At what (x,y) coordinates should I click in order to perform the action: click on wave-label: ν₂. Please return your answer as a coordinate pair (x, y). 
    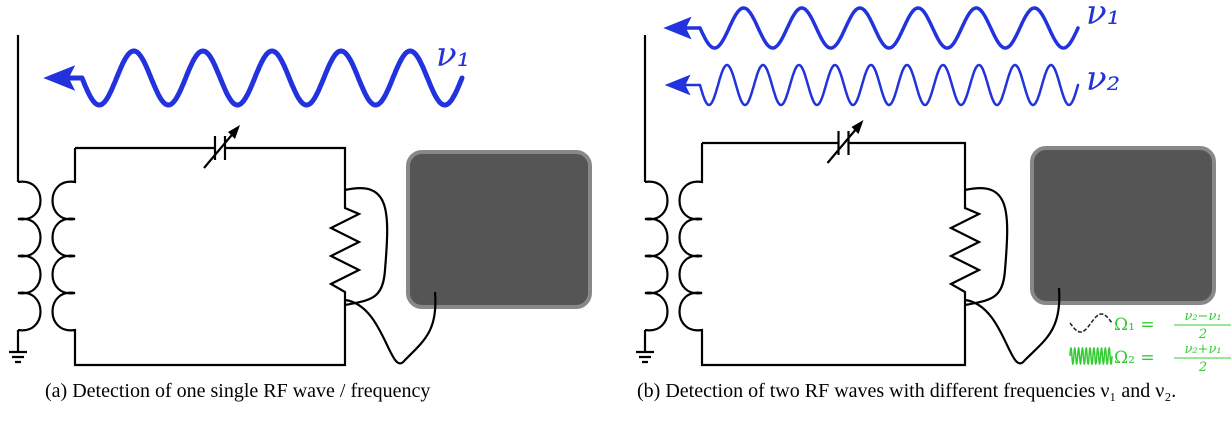
    Looking at the image, I should click on (1103, 79).